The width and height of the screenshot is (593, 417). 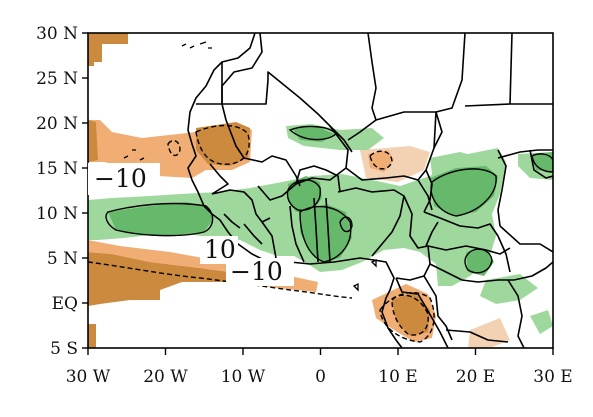 What do you see at coordinates (313, 134) in the screenshot?
I see `wet-patch-sahel-core` at bounding box center [313, 134].